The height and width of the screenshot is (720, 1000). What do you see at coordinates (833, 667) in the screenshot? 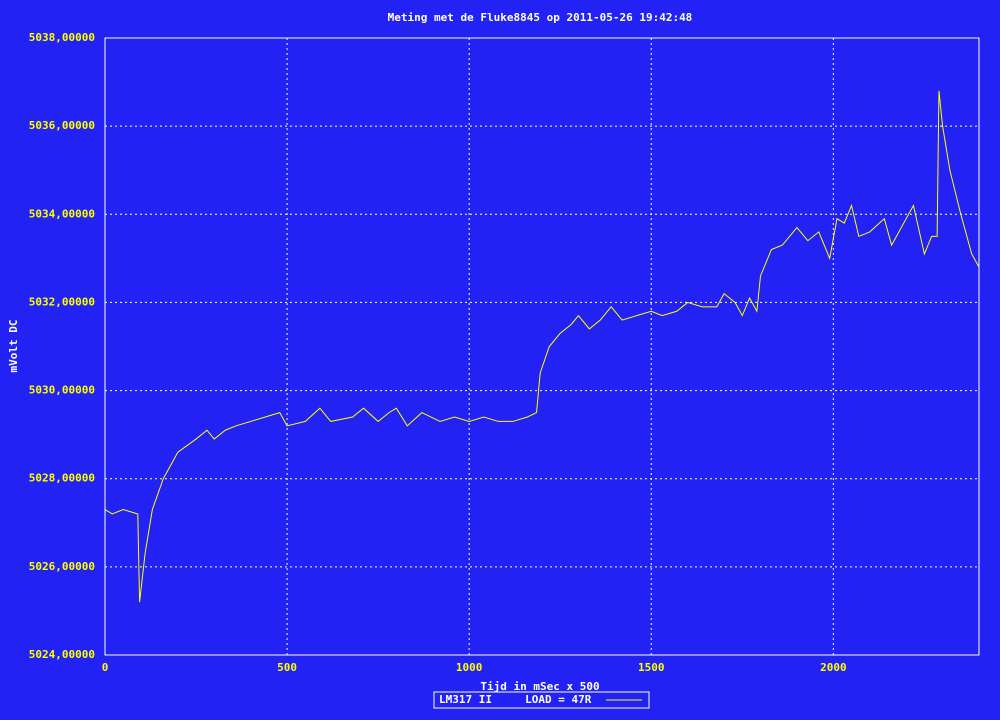
I see `x-tick-label: 2000` at bounding box center [833, 667].